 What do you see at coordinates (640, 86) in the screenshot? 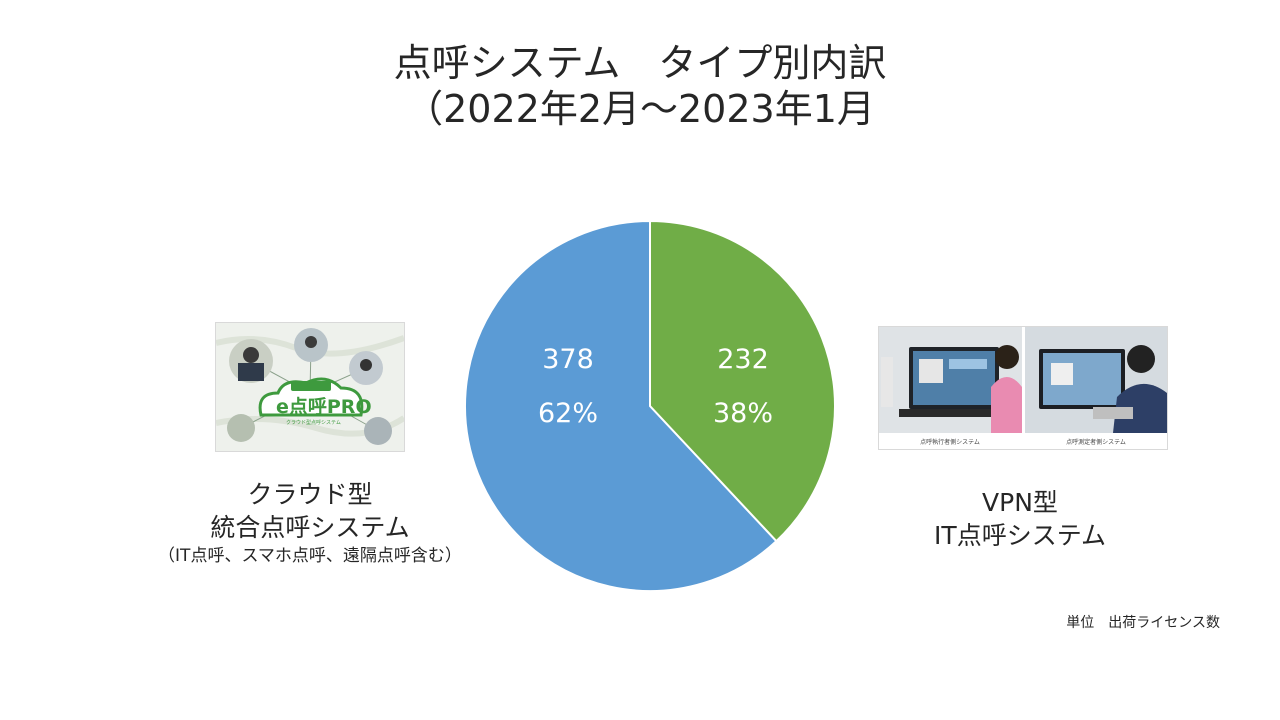
I see `chart-title: 点呼システム タイプ別内訳 （2022年2月～2023年1月` at bounding box center [640, 86].